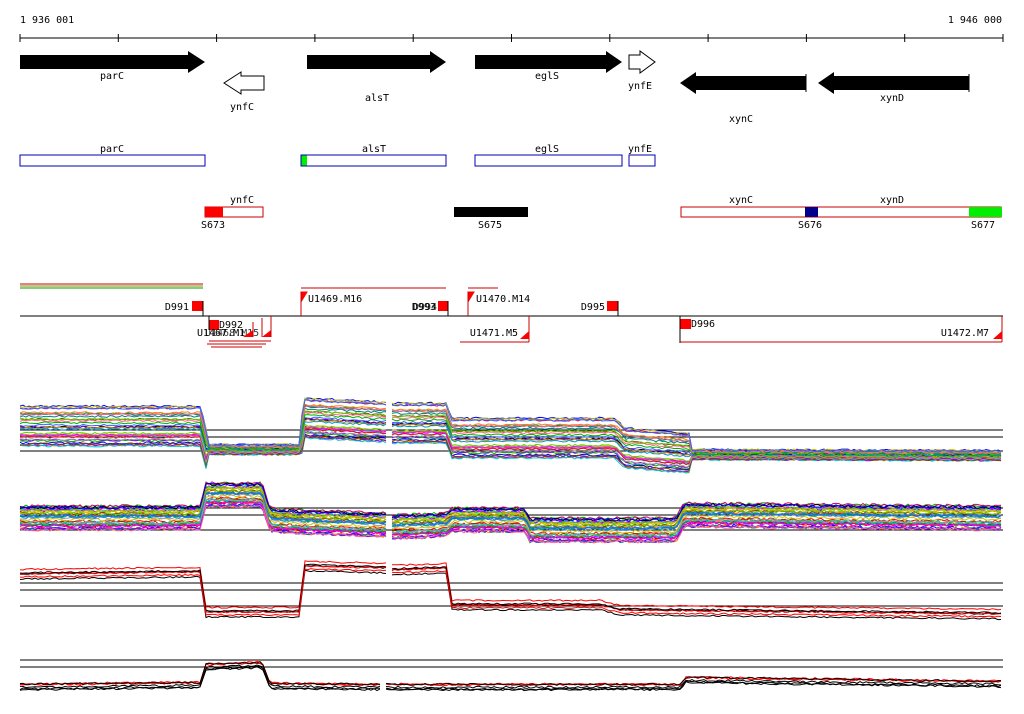 This screenshot has width=1024, height=714. Describe the element at coordinates (741, 119) in the screenshot. I see `gene-label-xynC: xynC` at that location.